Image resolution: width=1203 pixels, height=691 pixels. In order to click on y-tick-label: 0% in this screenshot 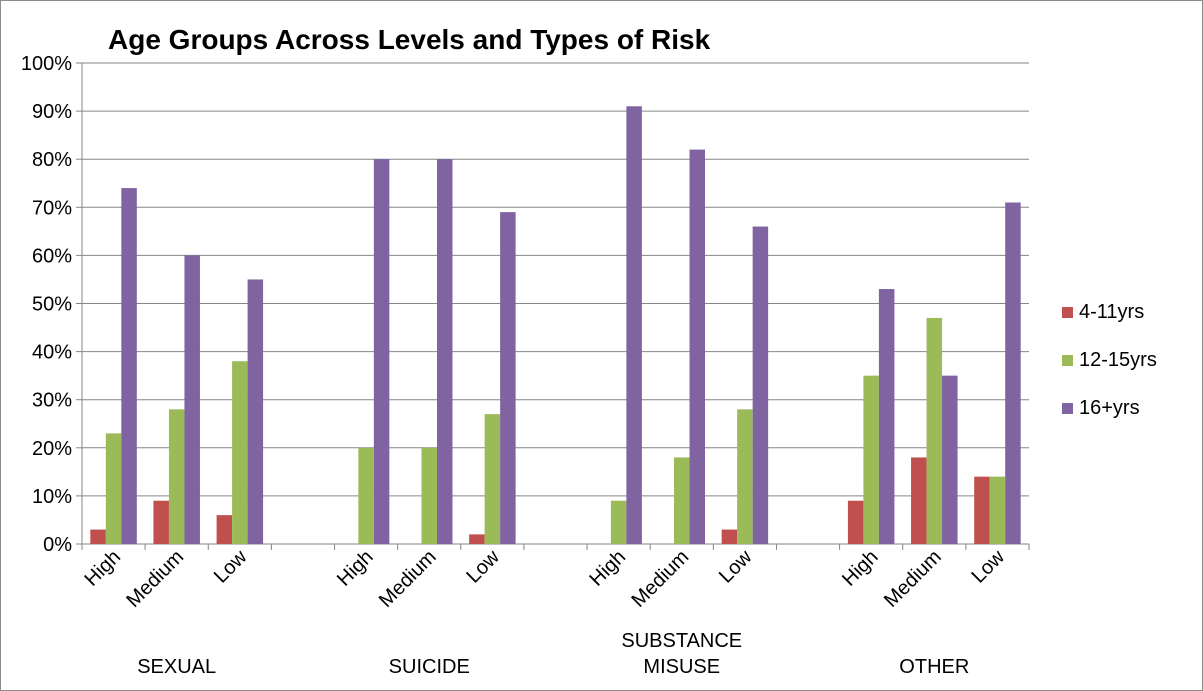, I will do `click(57, 545)`.